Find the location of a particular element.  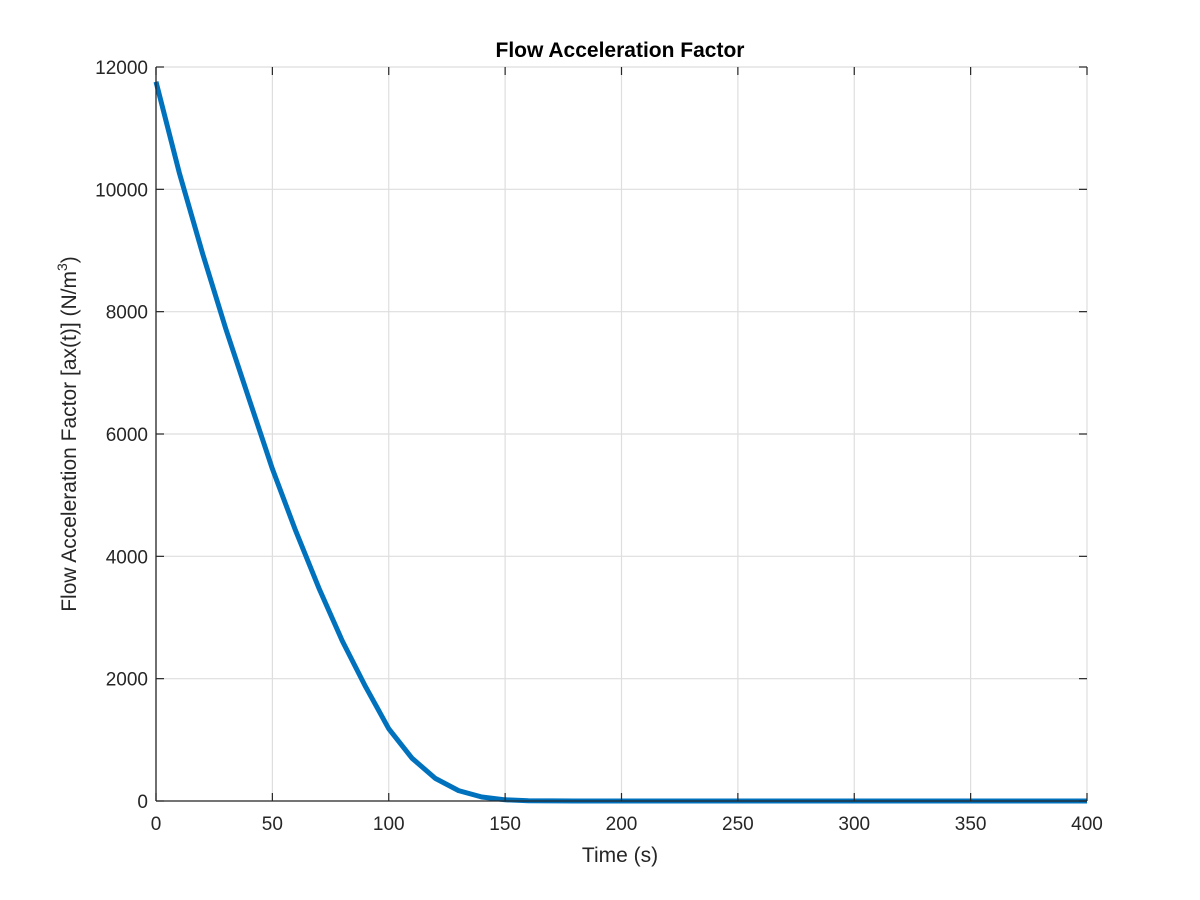

x-tick-label: 200 is located at coordinates (622, 824).